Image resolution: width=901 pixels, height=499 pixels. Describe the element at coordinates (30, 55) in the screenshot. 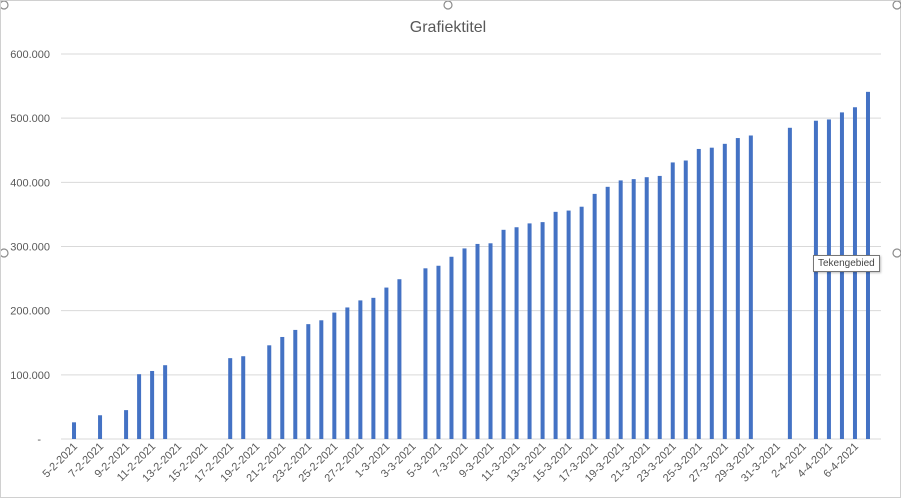

I see `y-tick-label: 600.000` at that location.